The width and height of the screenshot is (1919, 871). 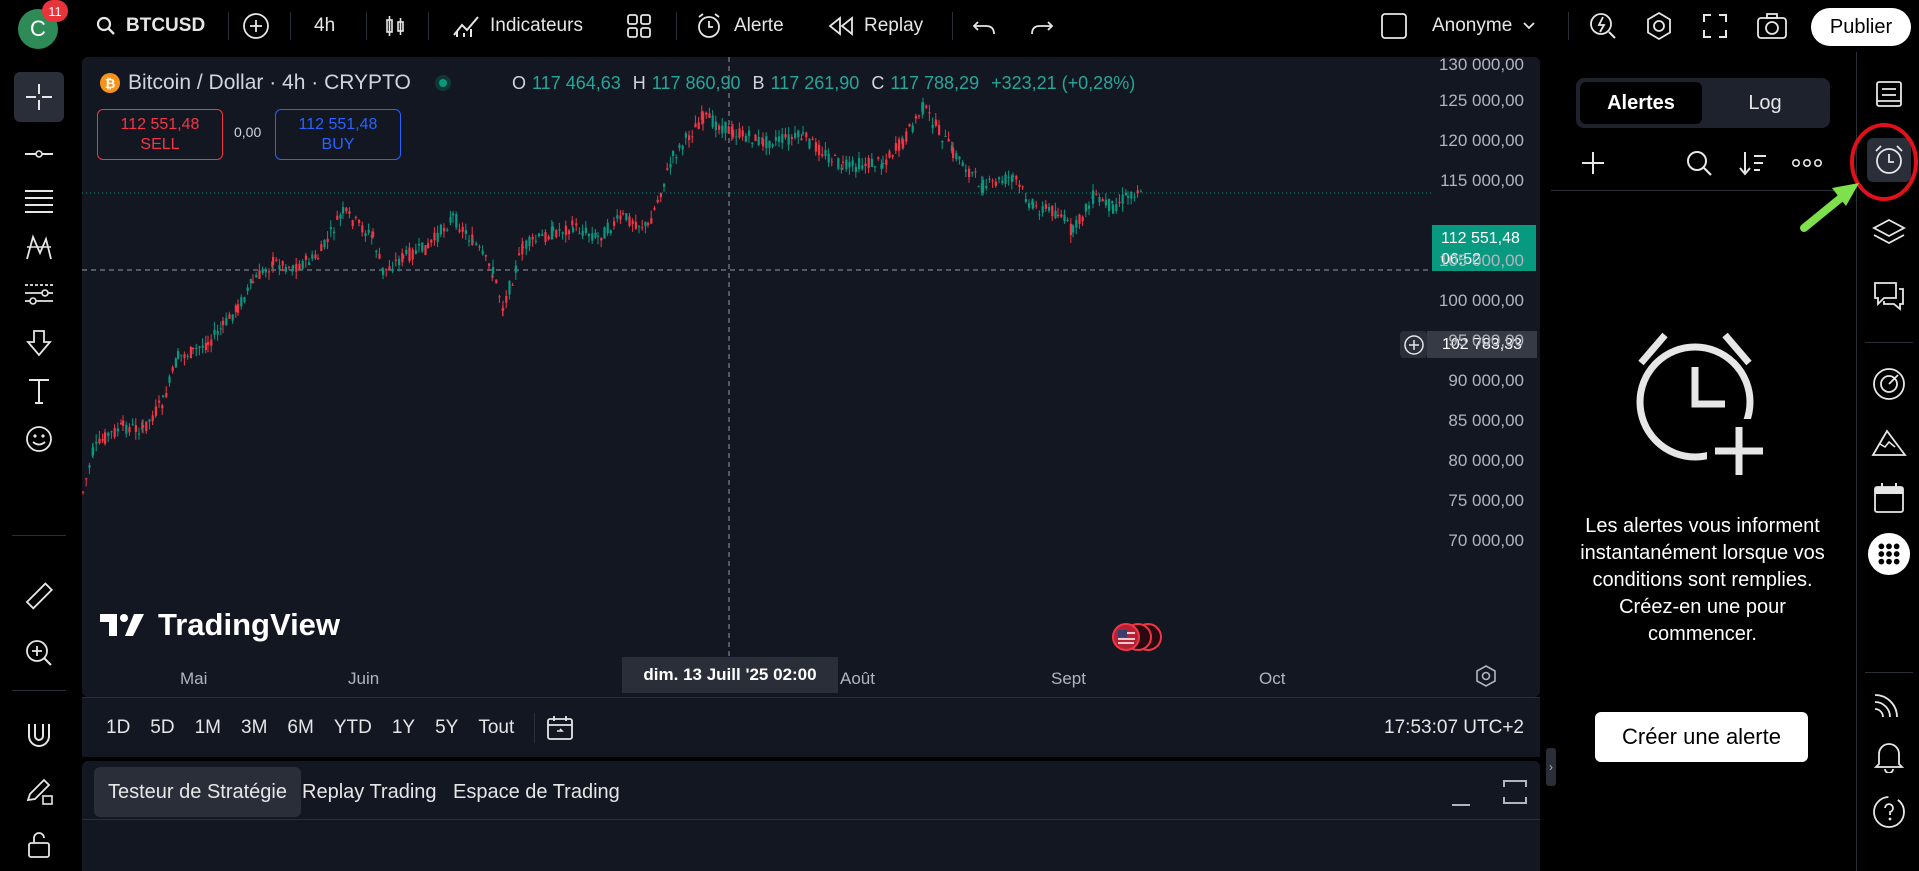 What do you see at coordinates (1889, 498) in the screenshot?
I see `calendar-button` at bounding box center [1889, 498].